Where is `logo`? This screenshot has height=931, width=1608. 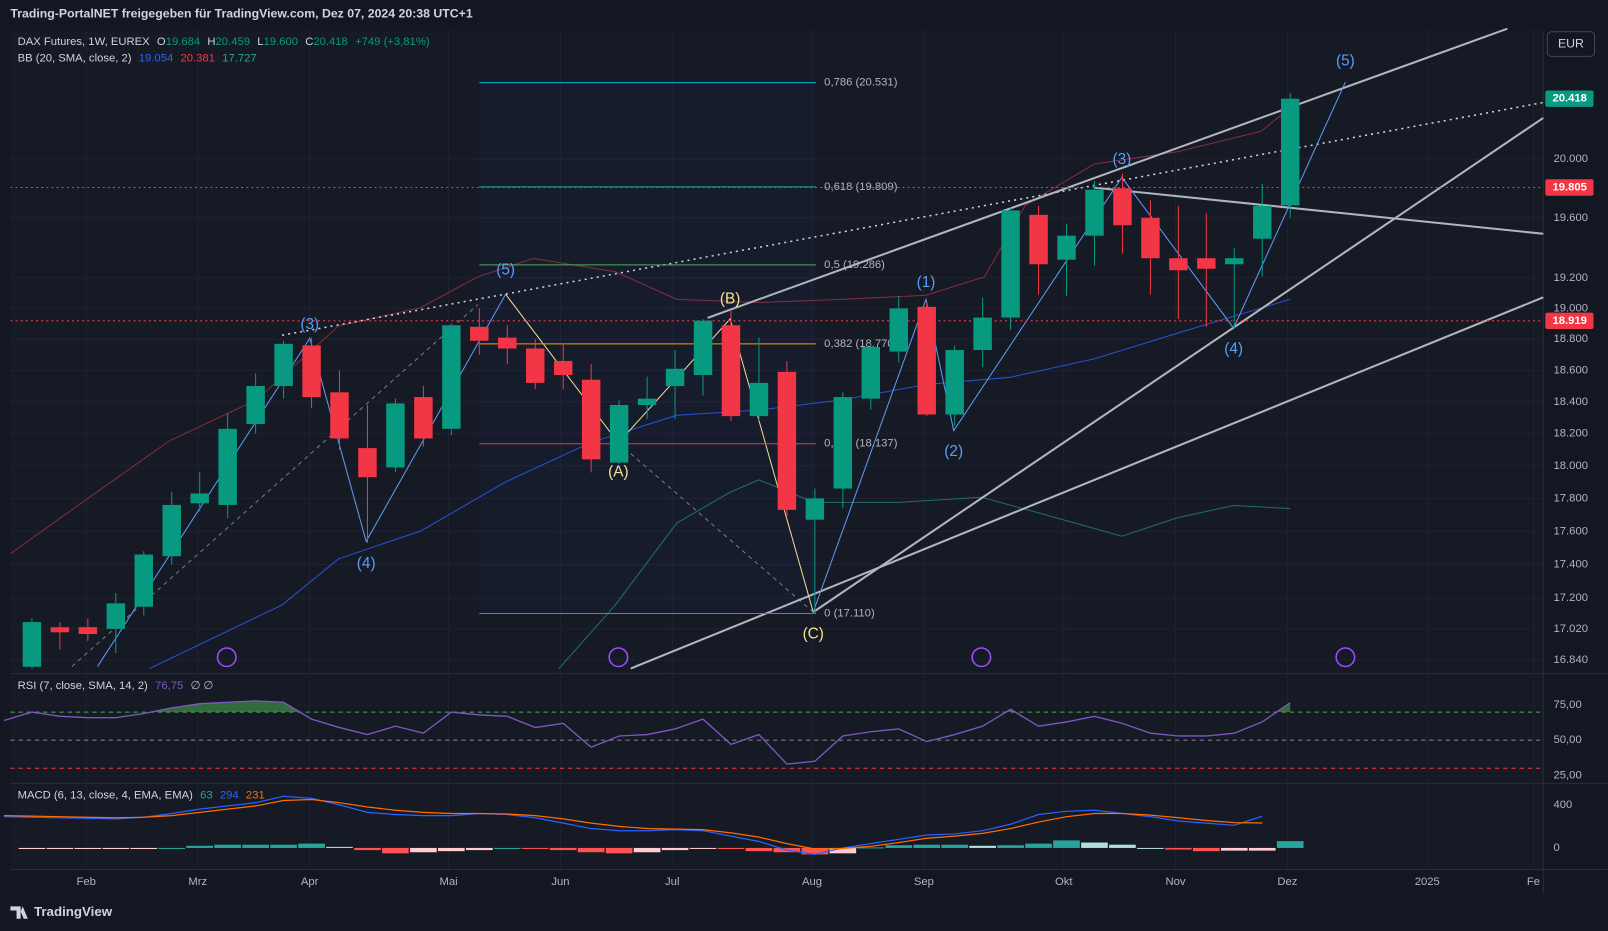 logo is located at coordinates (19, 912).